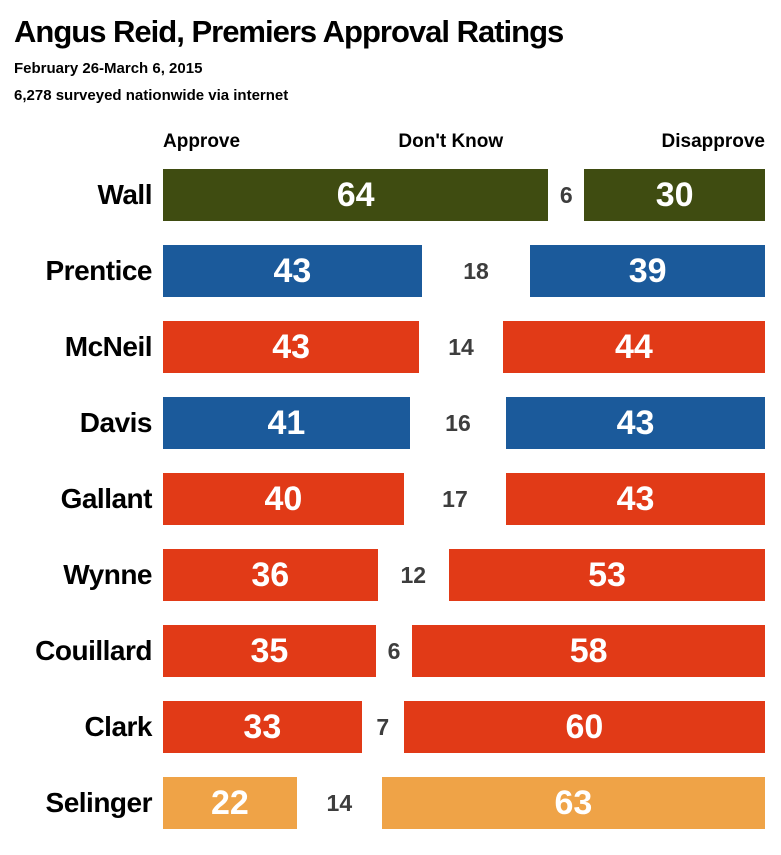 Image resolution: width=781 pixels, height=855 pixels. Describe the element at coordinates (202, 141) in the screenshot. I see `approve-column-header: Approve` at that location.